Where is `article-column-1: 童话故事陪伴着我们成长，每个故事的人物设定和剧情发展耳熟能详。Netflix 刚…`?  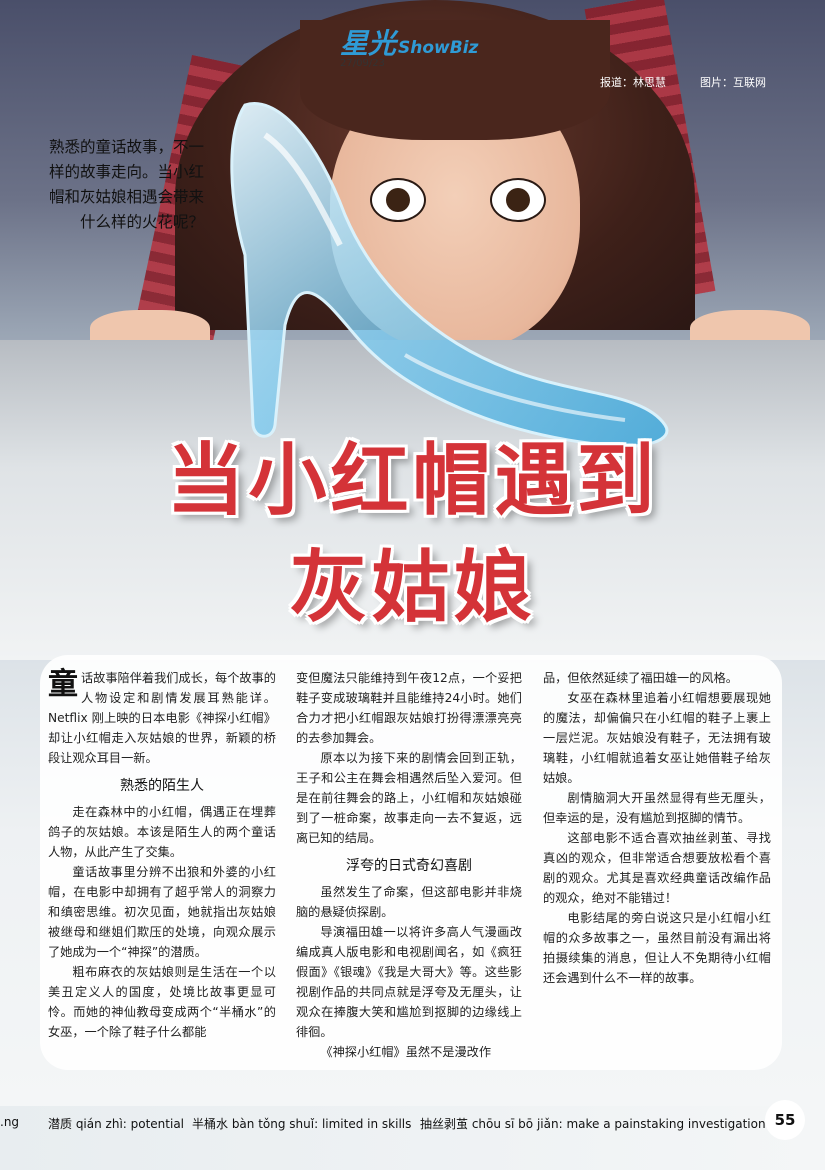 article-column-1: 童话故事陪伴着我们成长，每个故事的人物设定和剧情发展耳熟能详。Netflix 刚… is located at coordinates (162, 855).